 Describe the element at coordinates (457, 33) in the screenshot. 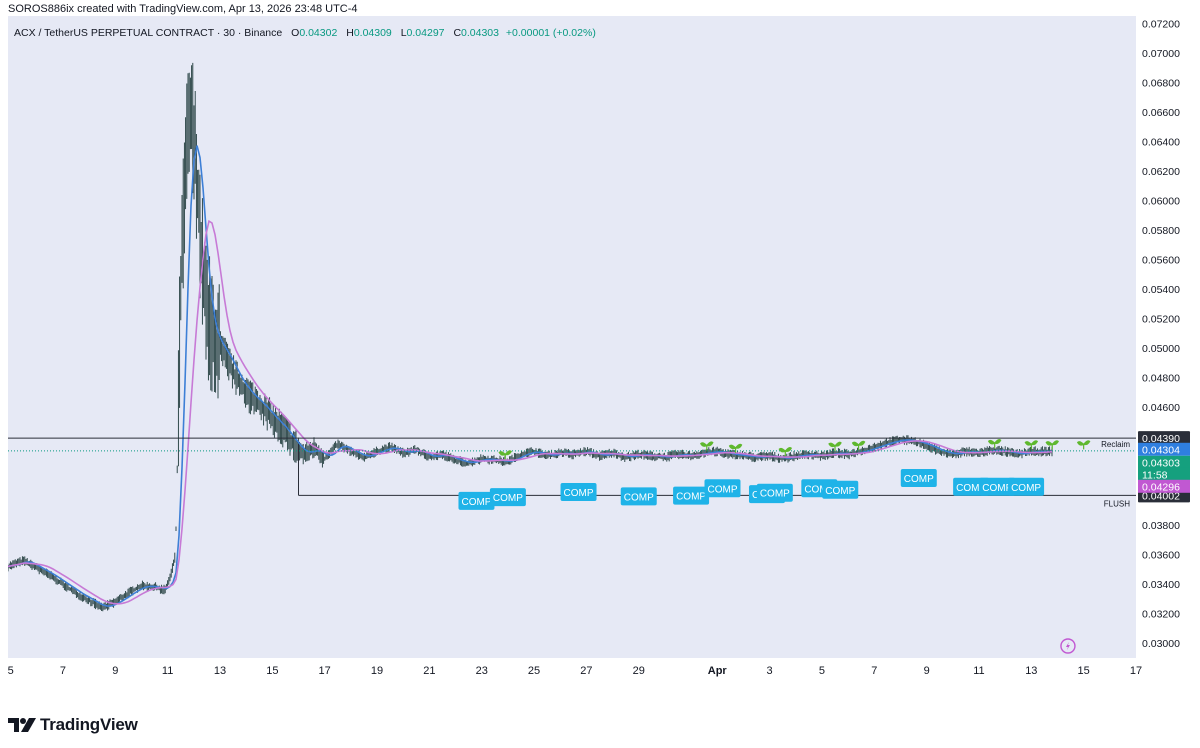

I see `close-label: C` at that location.